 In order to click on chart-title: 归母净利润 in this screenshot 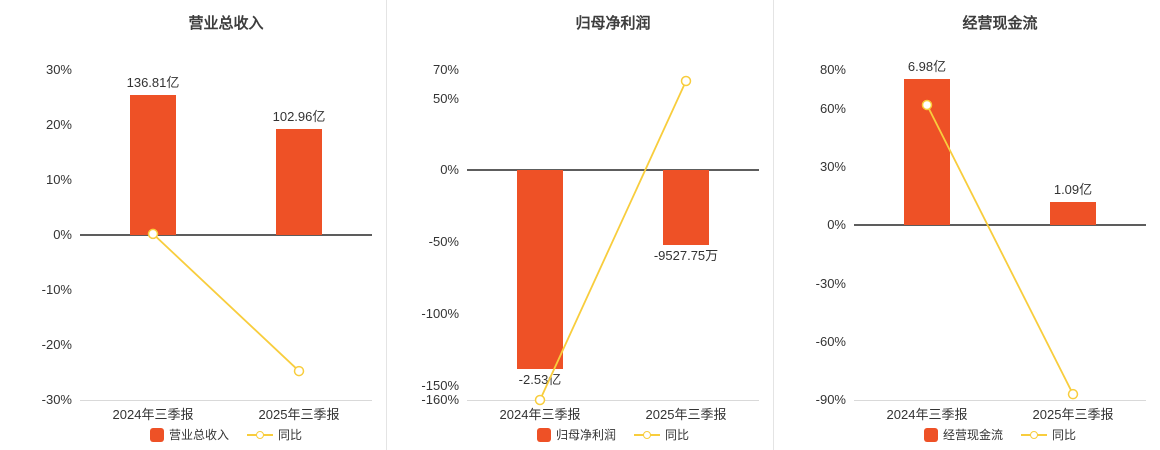, I will do `click(613, 23)`.